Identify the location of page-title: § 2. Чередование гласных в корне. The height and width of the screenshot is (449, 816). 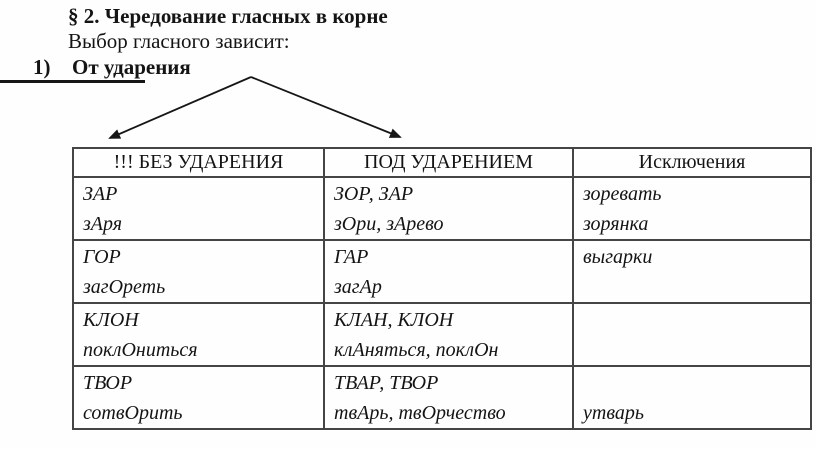
(228, 16).